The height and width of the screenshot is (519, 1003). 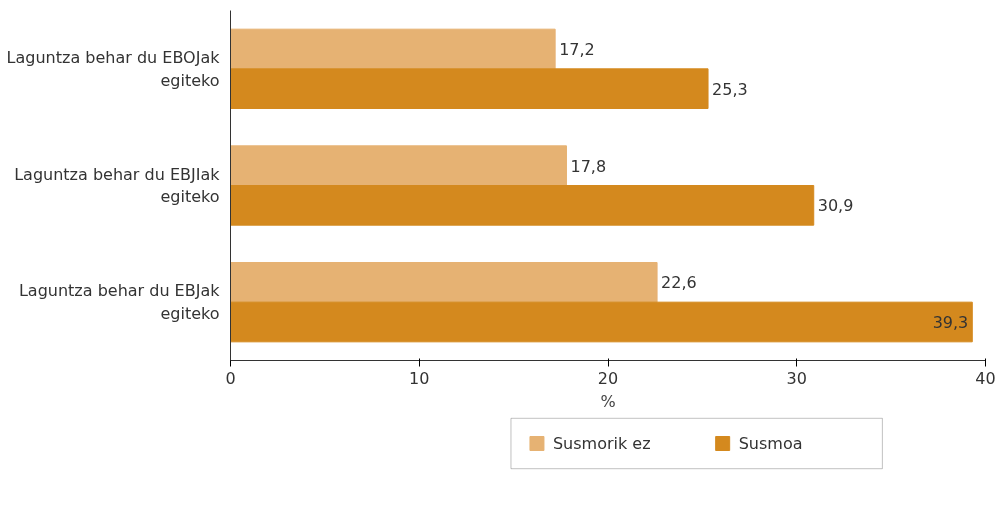 I want to click on x-tick-label: 20, so click(x=608, y=378).